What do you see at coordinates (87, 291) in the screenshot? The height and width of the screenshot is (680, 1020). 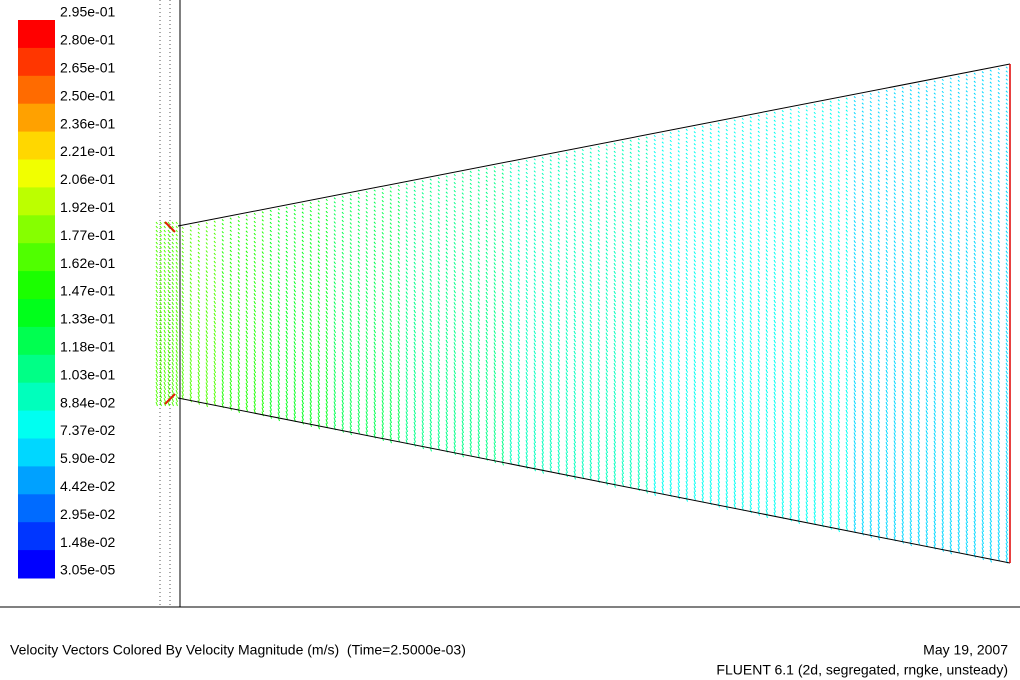 I see `legend-label: 1.47e-01` at bounding box center [87, 291].